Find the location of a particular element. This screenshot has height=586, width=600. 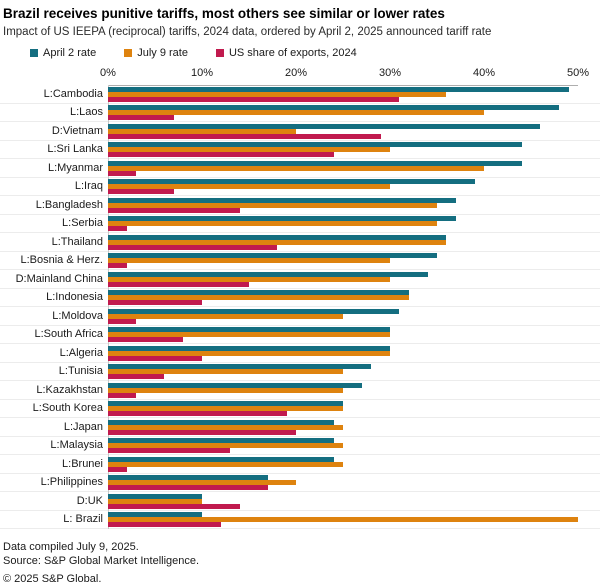

category-label: L:Algeria is located at coordinates (81, 352).